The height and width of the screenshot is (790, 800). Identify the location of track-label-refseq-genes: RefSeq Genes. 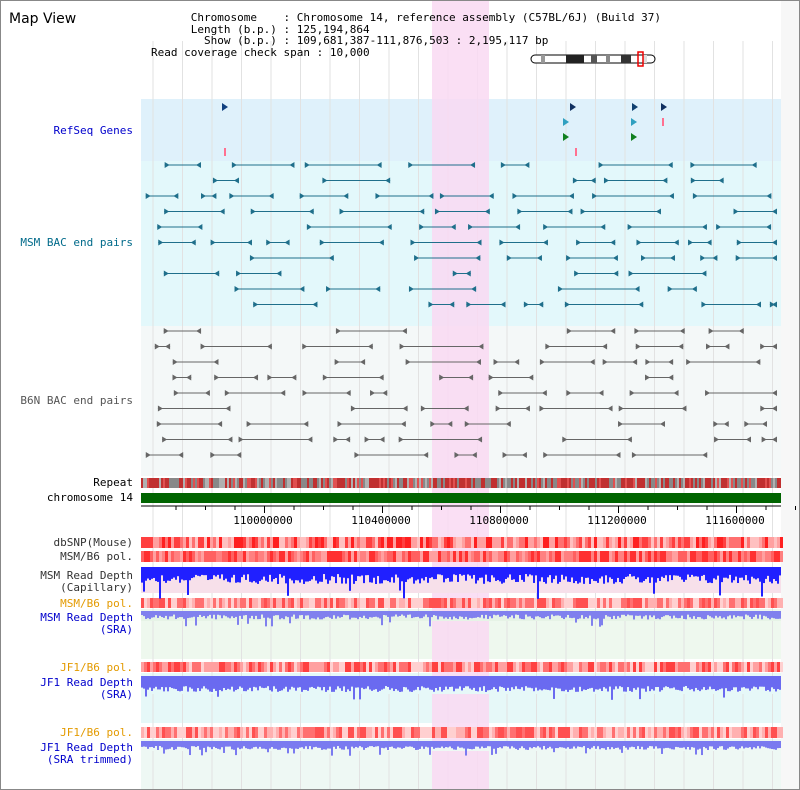
(93, 130).